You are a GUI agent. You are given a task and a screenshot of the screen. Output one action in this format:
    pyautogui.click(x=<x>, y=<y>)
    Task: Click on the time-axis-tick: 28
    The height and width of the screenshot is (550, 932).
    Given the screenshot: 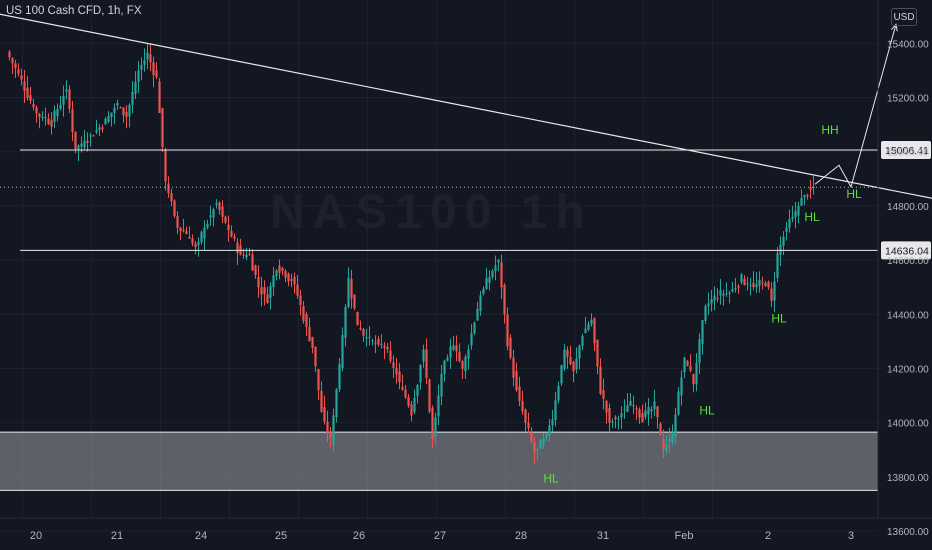 What is the action you would take?
    pyautogui.click(x=521, y=536)
    